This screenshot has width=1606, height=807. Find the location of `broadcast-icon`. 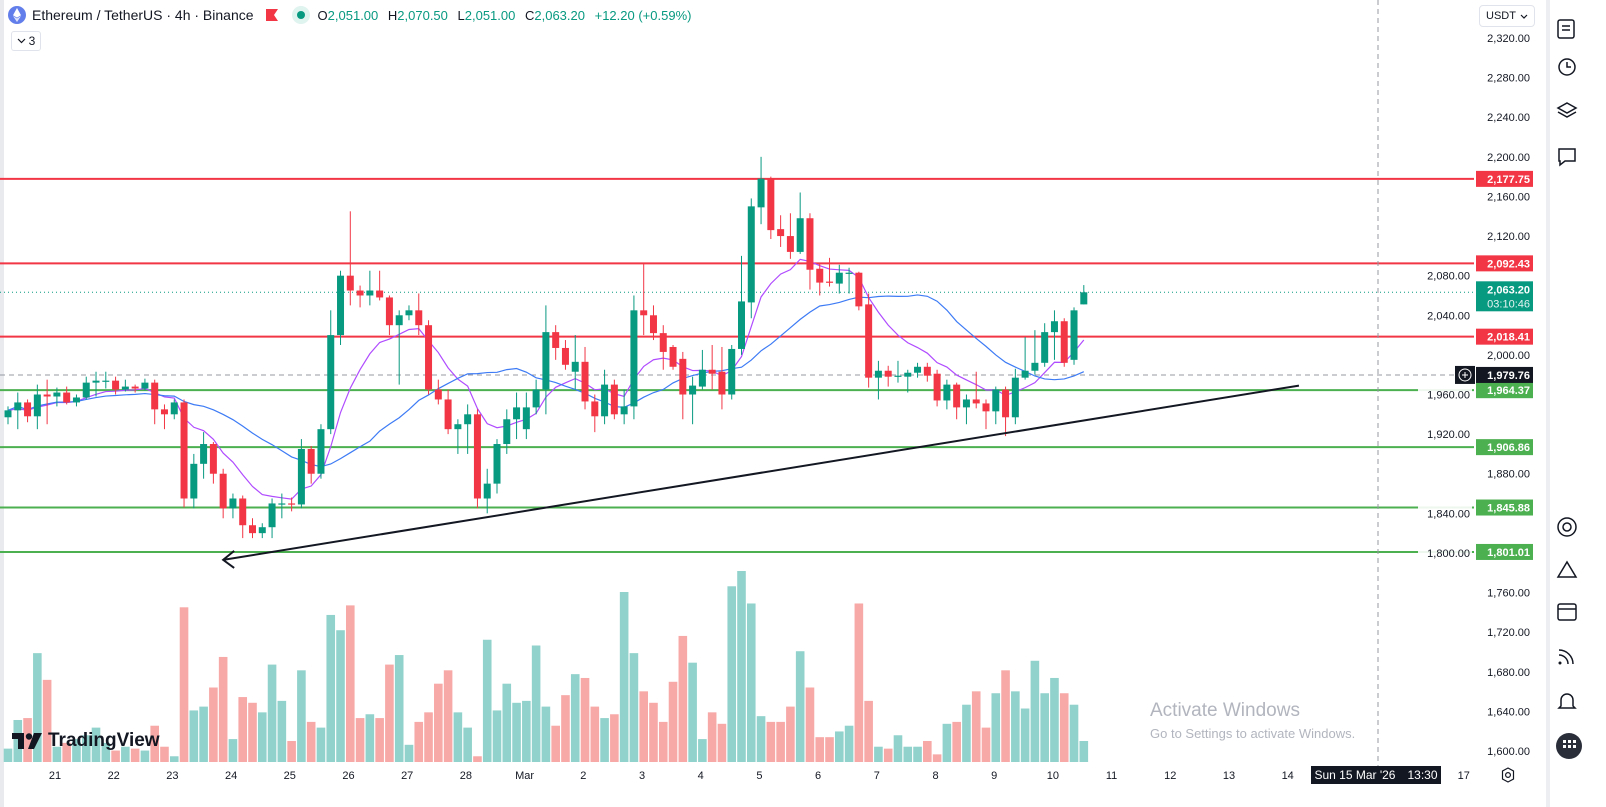

broadcast-icon is located at coordinates (1567, 656).